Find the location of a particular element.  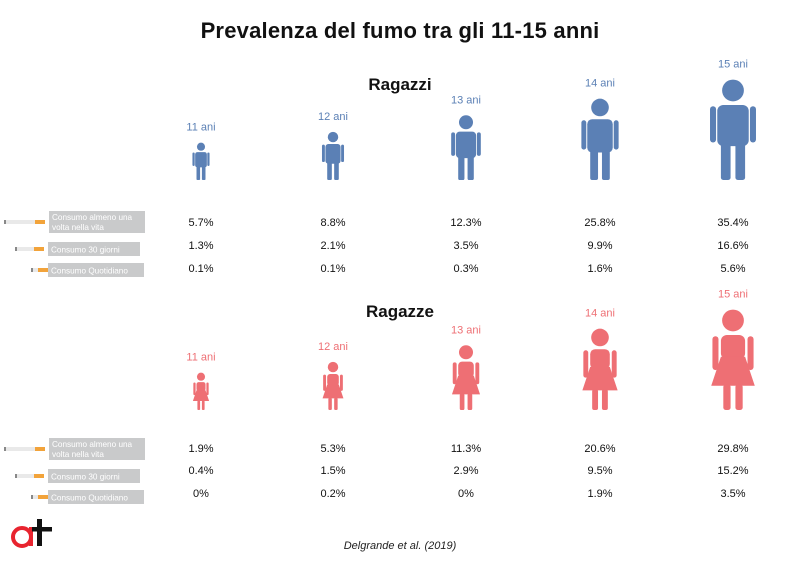

data-value-label: 20.6% is located at coordinates (599, 449).